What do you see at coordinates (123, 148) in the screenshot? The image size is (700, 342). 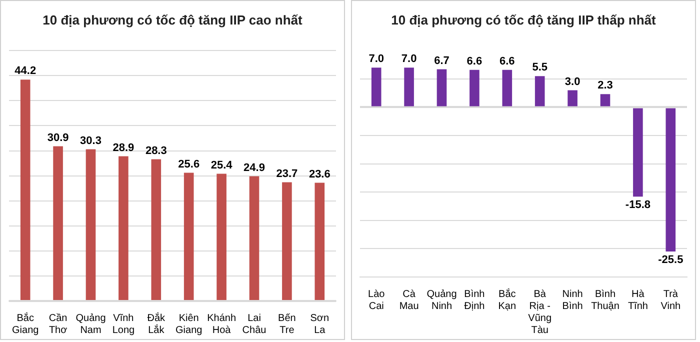 I see `data-label: 28.9` at bounding box center [123, 148].